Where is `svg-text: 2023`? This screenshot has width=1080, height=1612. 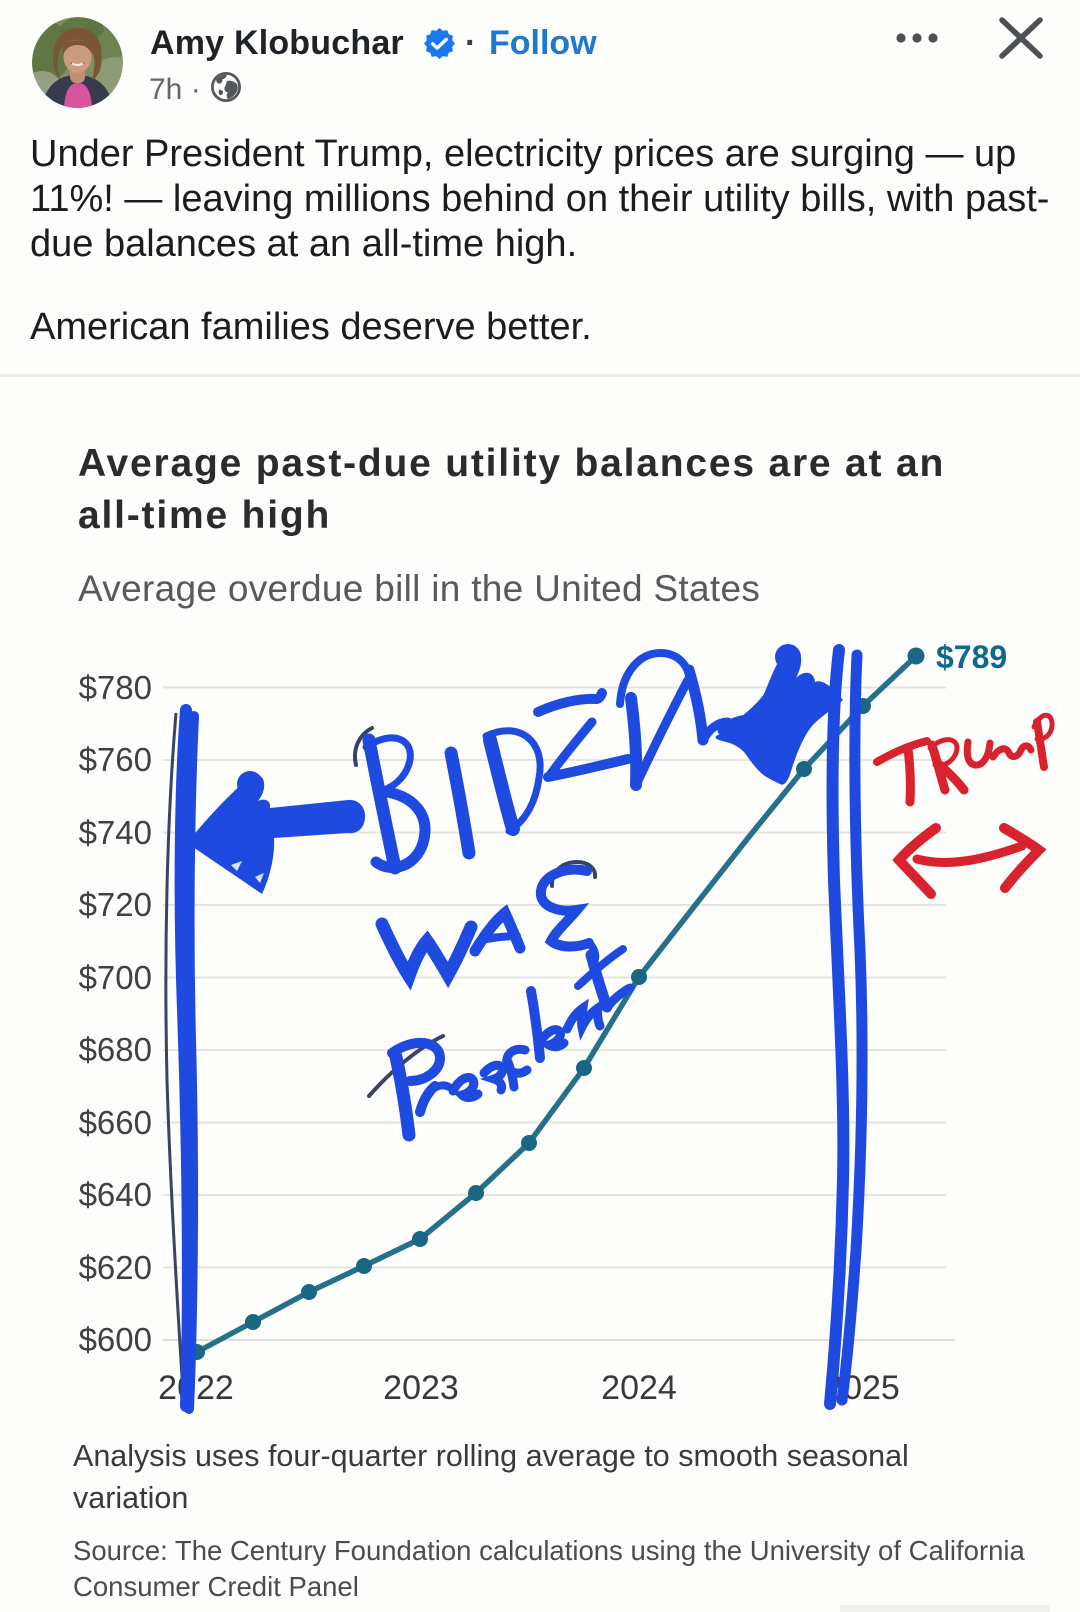 svg-text: 2023 is located at coordinates (421, 1388).